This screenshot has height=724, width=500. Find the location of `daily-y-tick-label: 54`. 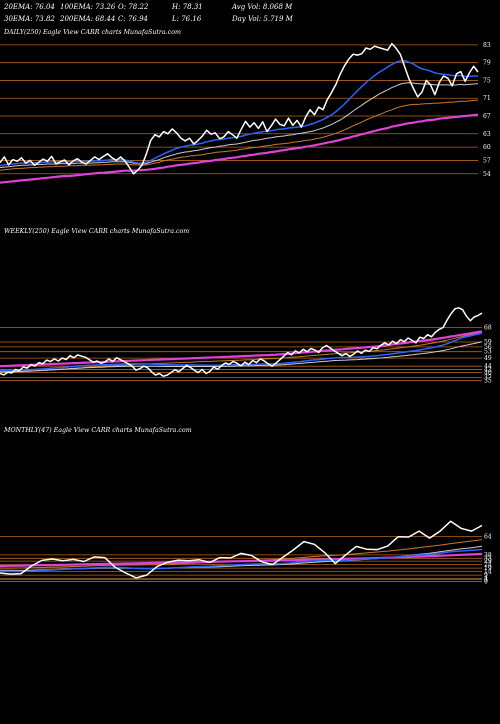

daily-y-tick-label: 54 is located at coordinates (487, 174).